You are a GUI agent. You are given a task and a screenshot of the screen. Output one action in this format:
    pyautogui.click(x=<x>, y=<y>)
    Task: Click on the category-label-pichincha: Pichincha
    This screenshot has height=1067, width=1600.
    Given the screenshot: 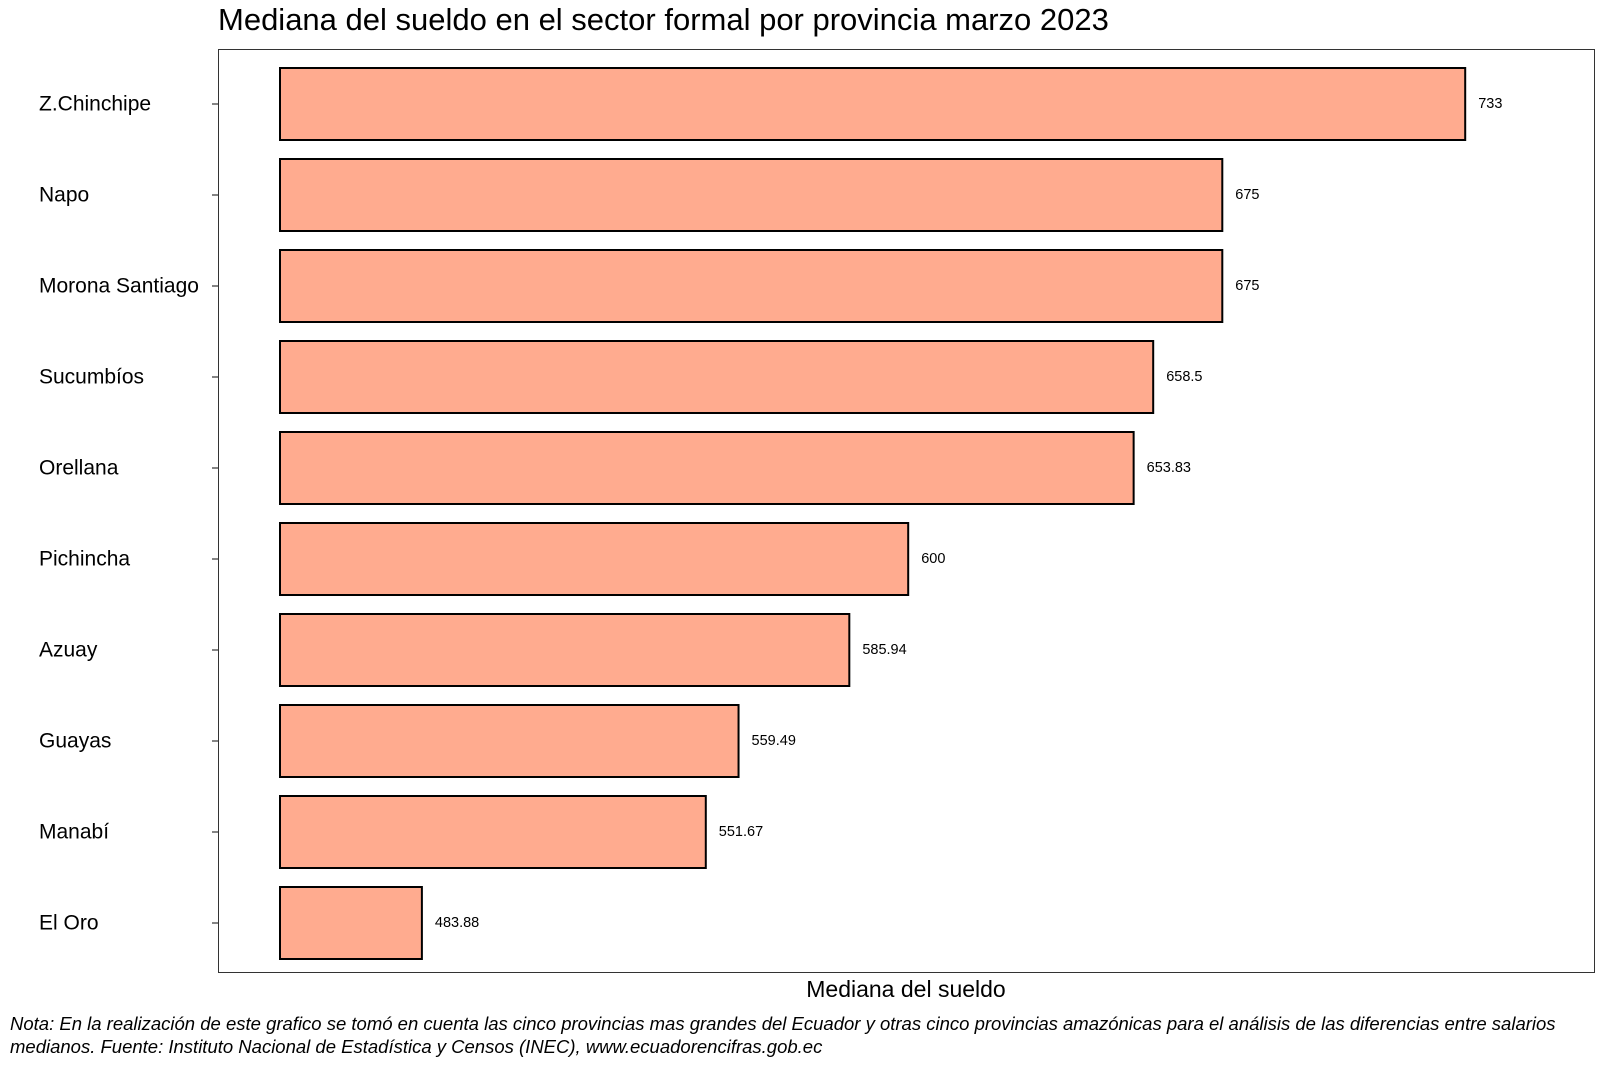 What is the action you would take?
    pyautogui.click(x=84, y=559)
    